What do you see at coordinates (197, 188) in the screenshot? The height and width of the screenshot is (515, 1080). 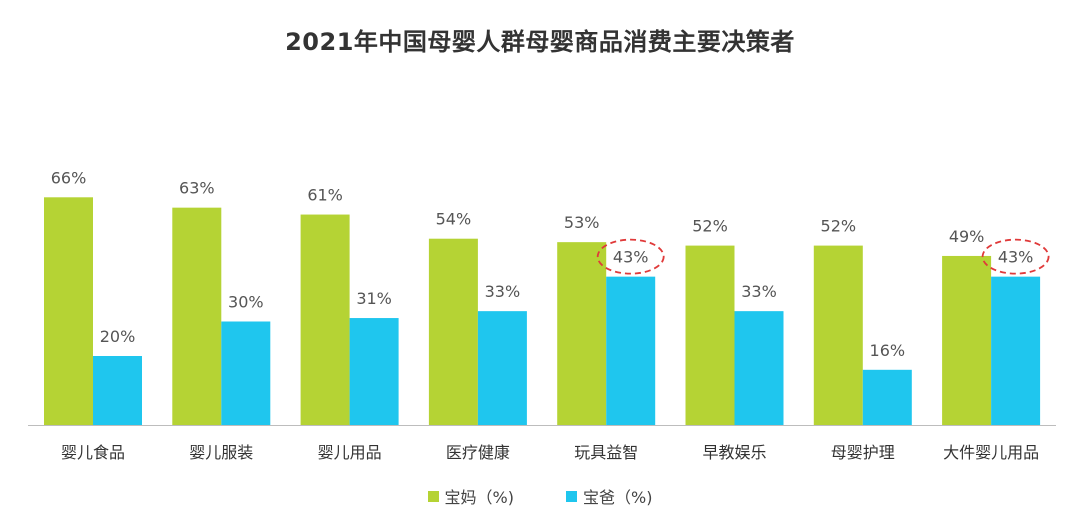 I see `data-label-mom-1: 63%` at bounding box center [197, 188].